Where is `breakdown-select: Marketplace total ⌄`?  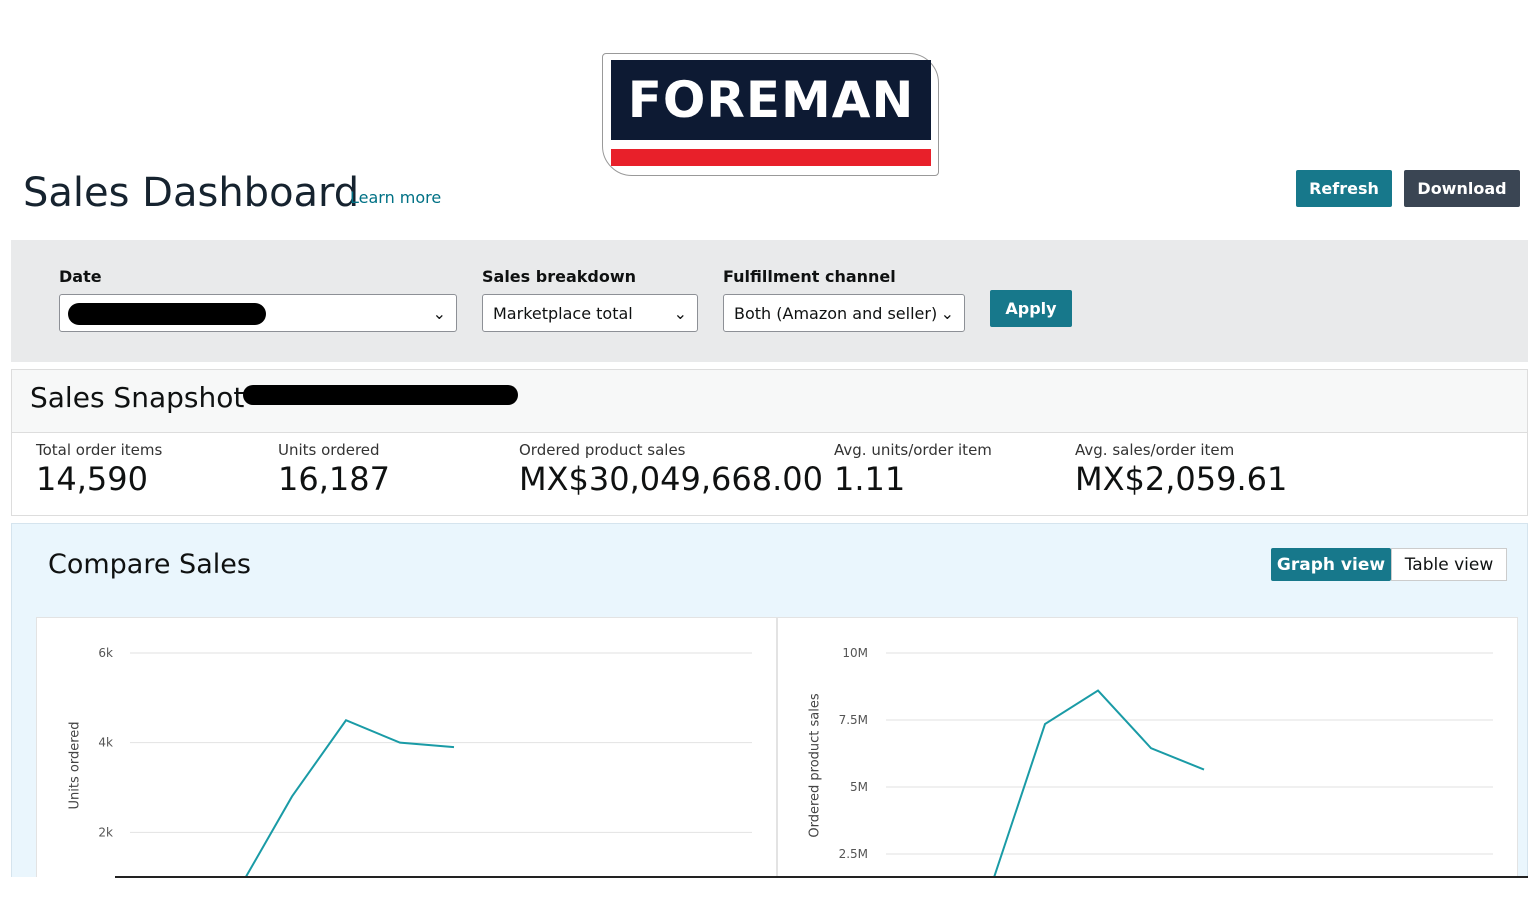
breakdown-select: Marketplace total ⌄ is located at coordinates (590, 313).